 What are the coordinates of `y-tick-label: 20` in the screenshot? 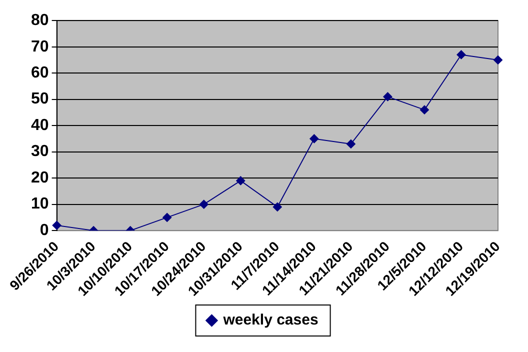 It's located at (40, 177).